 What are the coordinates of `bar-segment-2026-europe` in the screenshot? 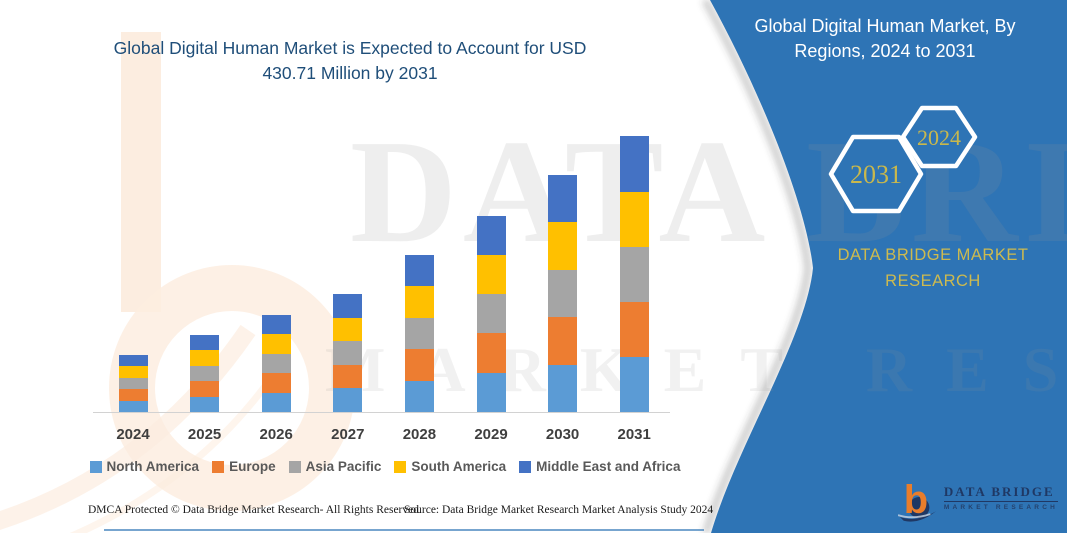 It's located at (276, 383).